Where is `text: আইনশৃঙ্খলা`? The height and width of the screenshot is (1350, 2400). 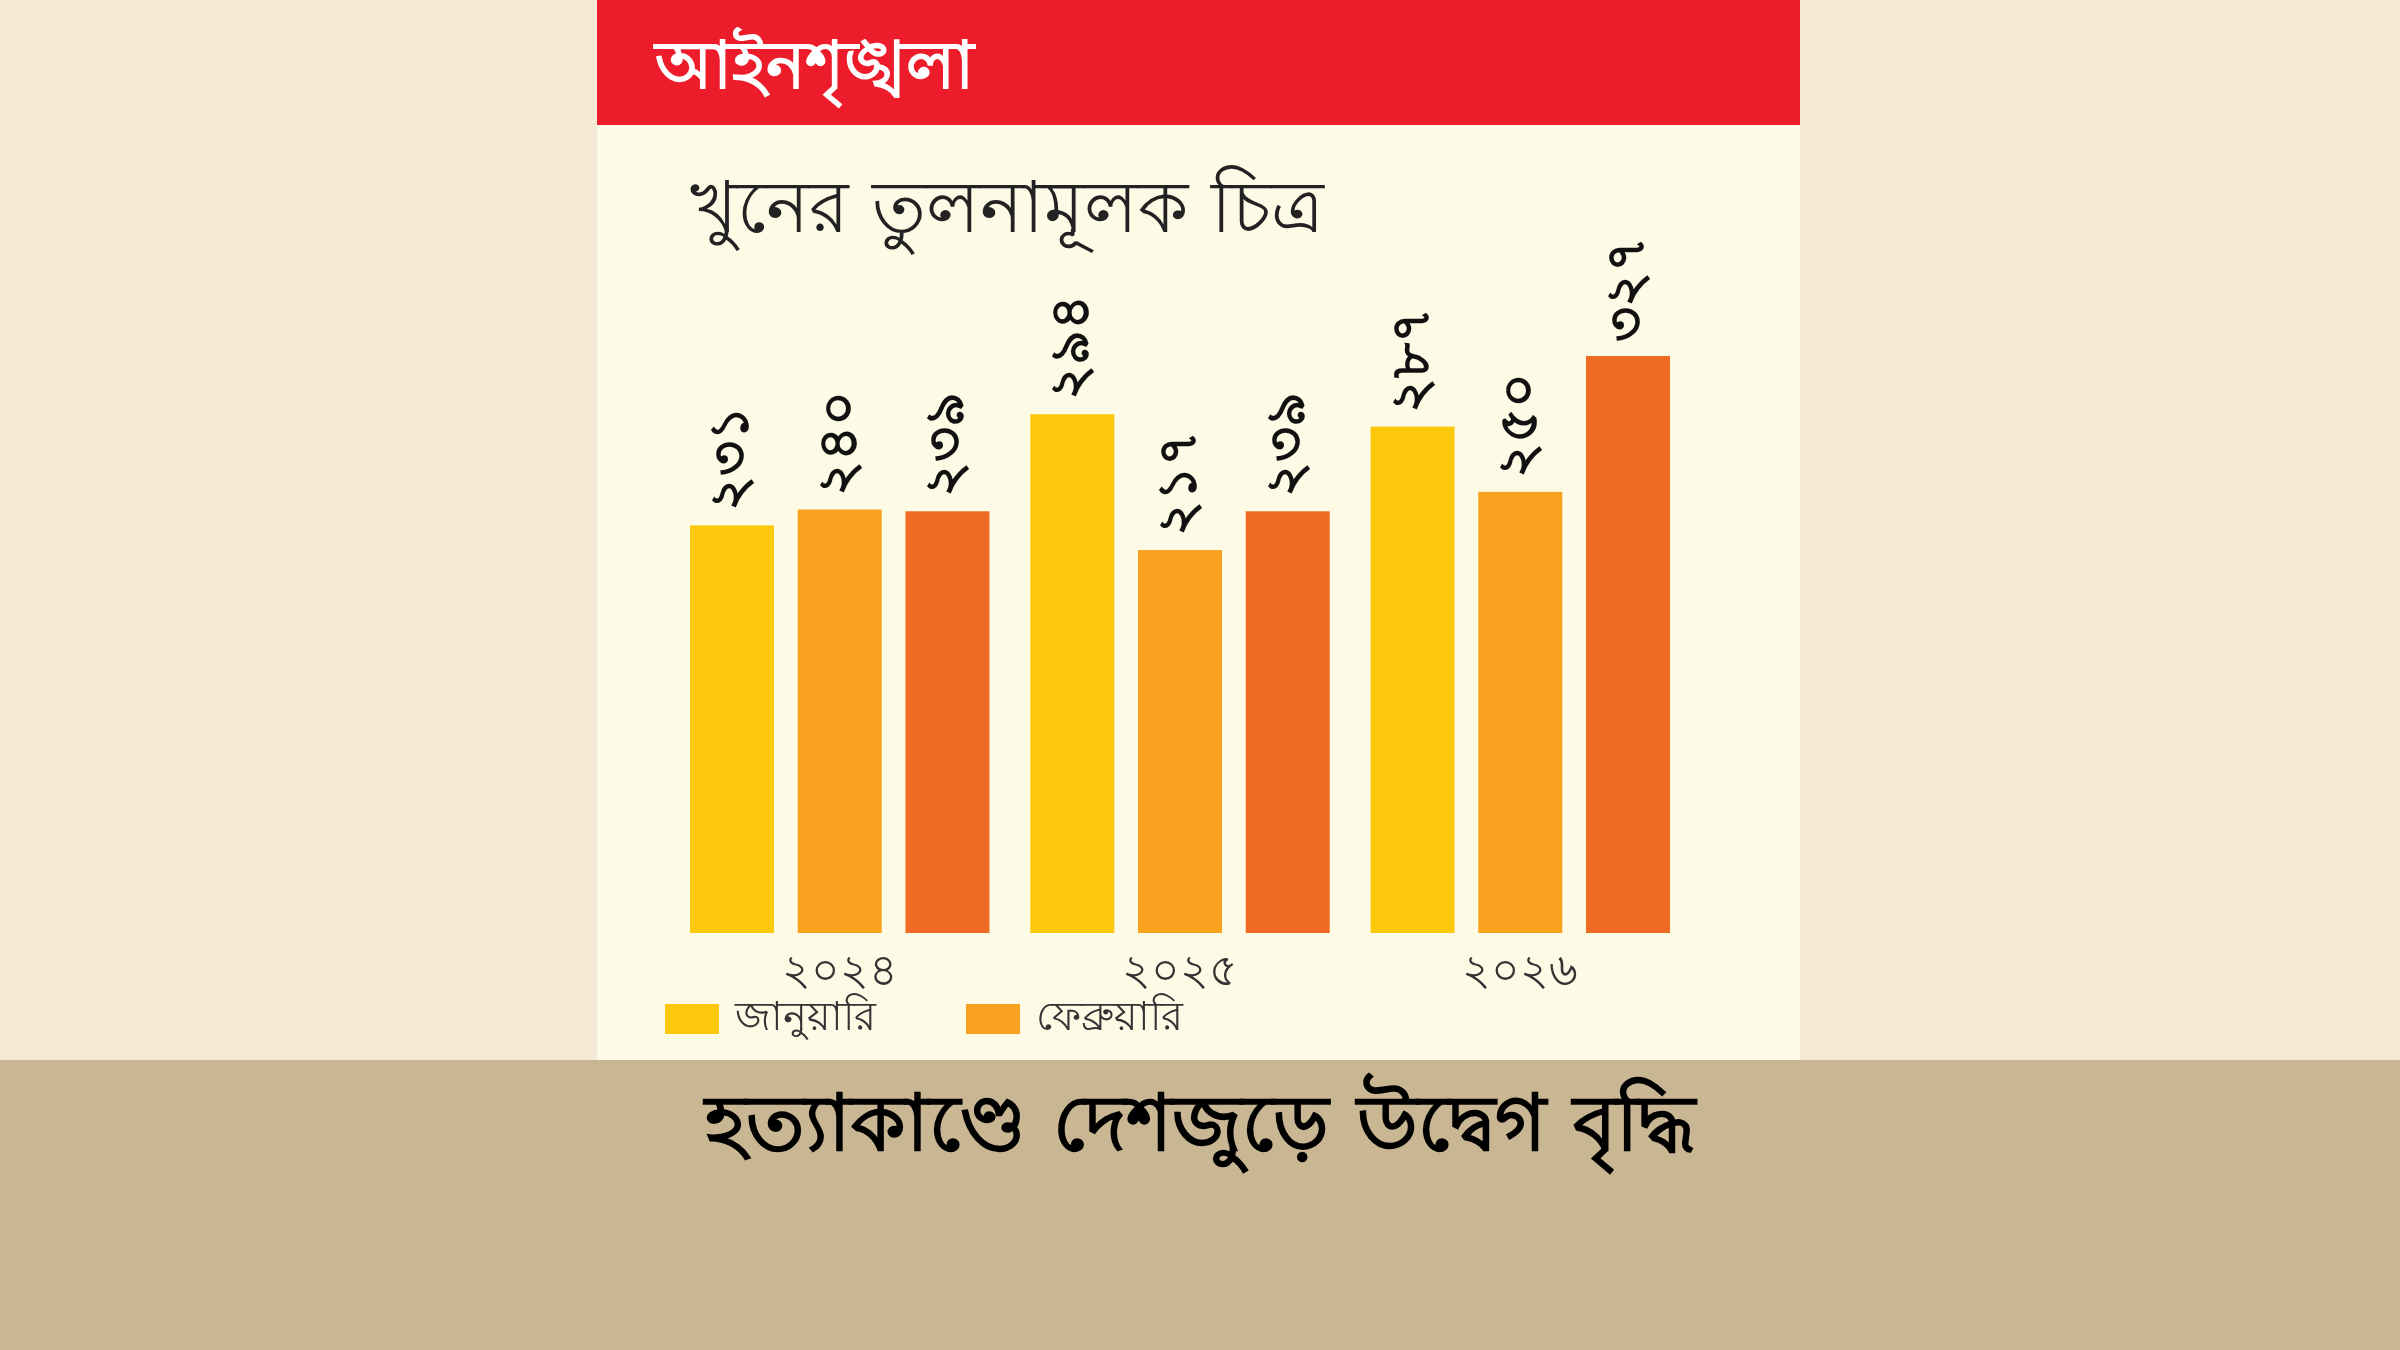
text: আইনশৃঙ্খলা is located at coordinates (815, 67).